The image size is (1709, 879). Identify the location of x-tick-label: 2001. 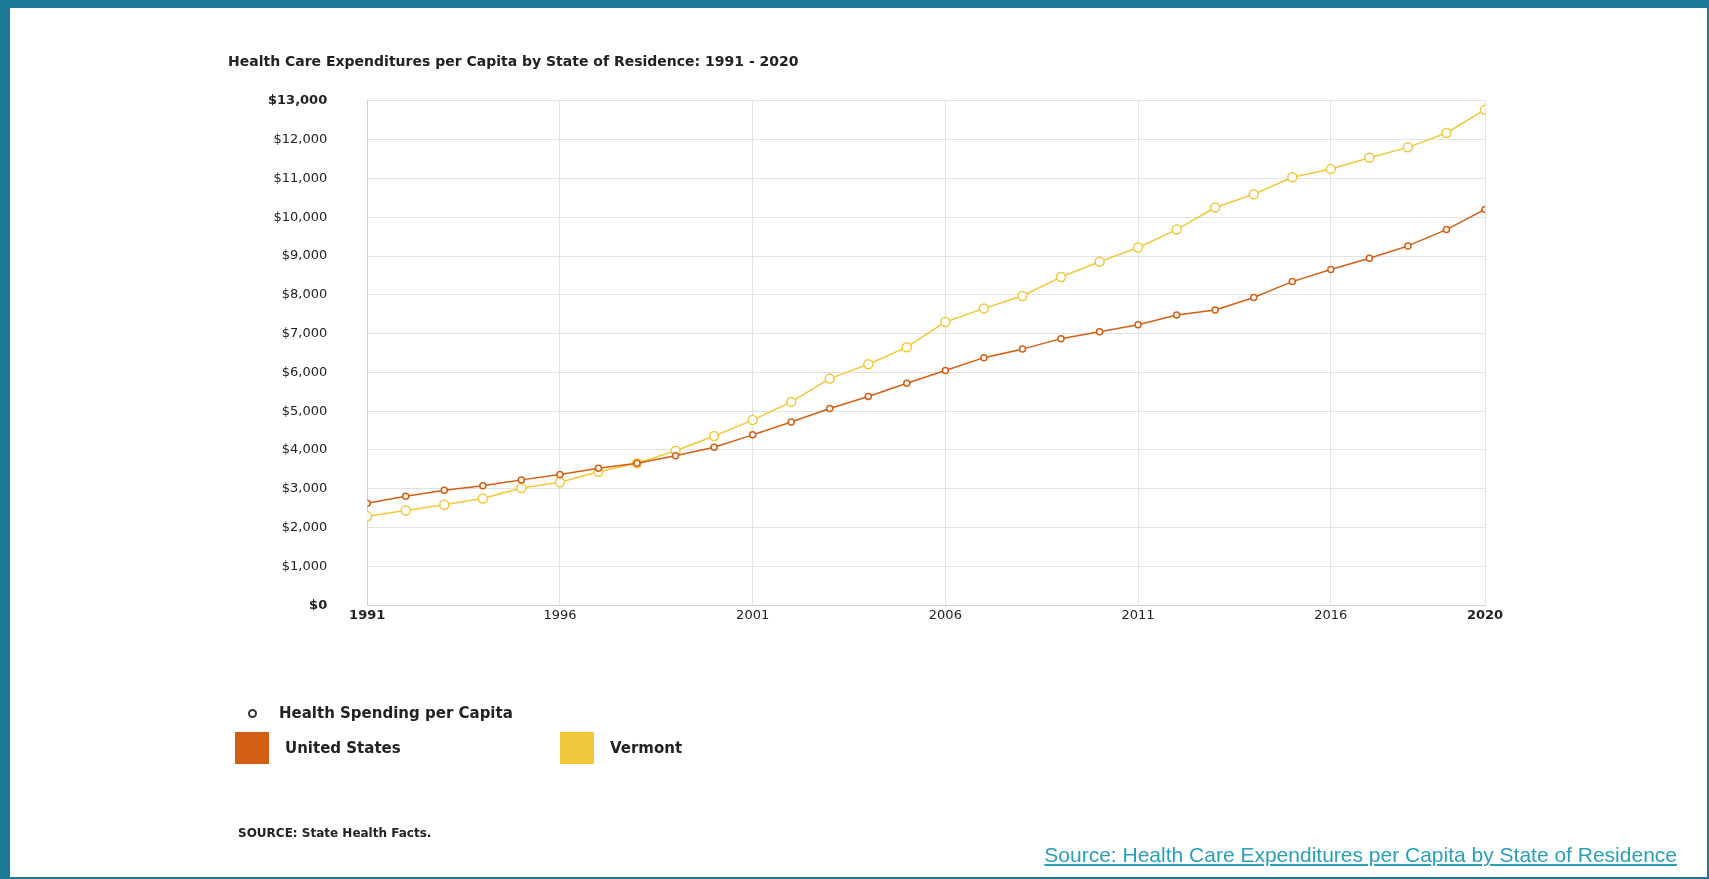
(753, 615).